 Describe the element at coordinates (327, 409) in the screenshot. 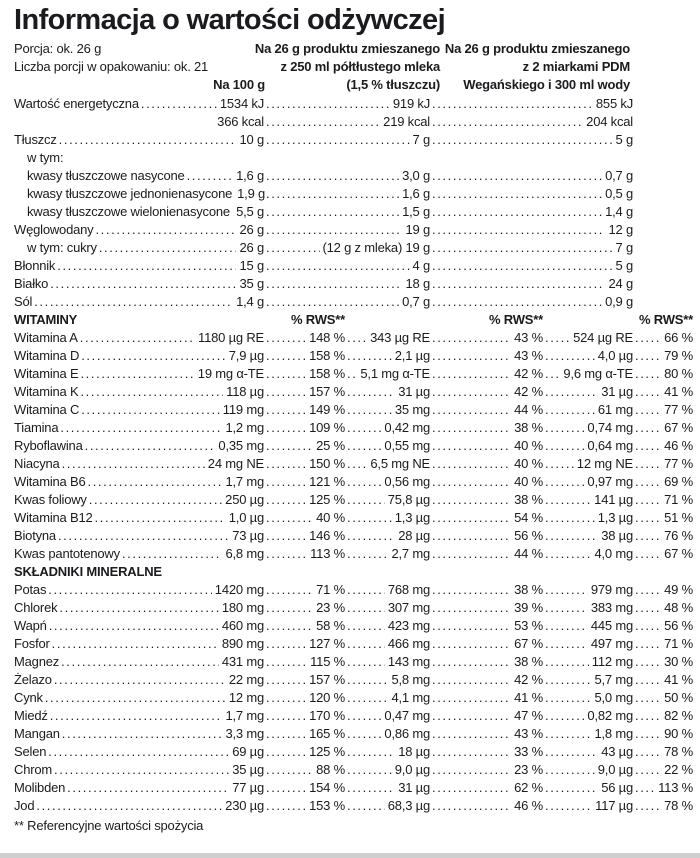

I see `rws-per-100g: 149 %` at that location.